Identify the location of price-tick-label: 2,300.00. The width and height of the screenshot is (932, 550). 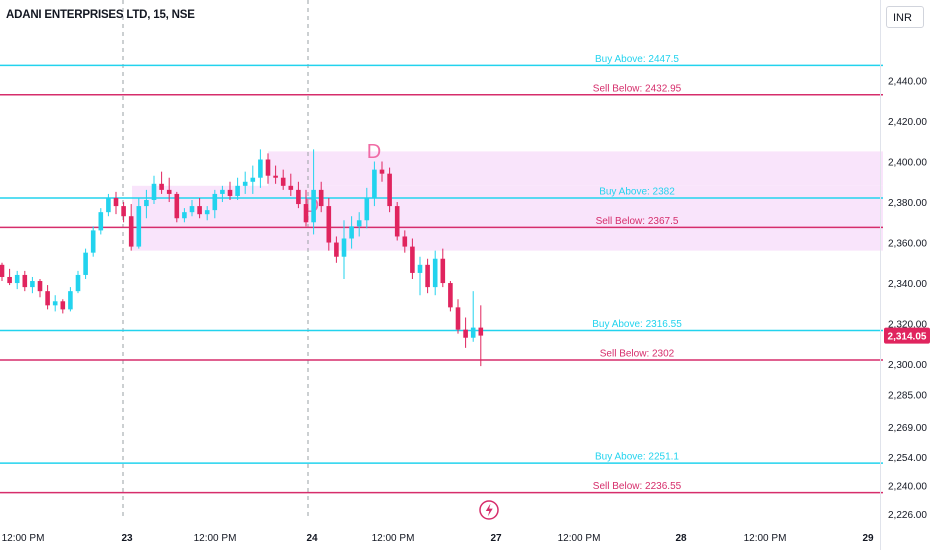
(907, 365).